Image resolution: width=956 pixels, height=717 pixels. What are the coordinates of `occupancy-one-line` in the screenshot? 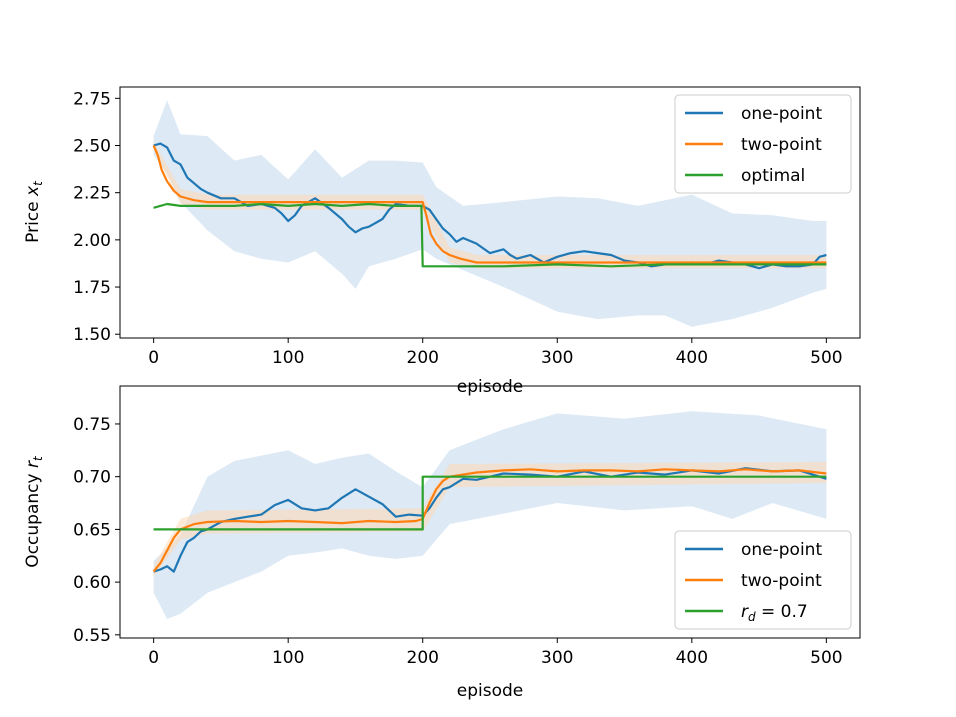 It's located at (490, 520).